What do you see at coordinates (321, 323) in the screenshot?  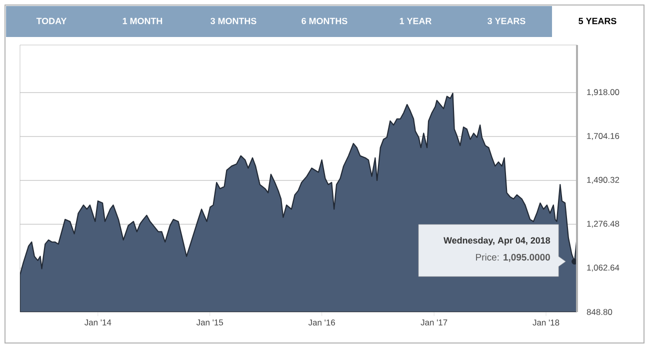 I see `x-tick-label: Jan '16` at bounding box center [321, 323].